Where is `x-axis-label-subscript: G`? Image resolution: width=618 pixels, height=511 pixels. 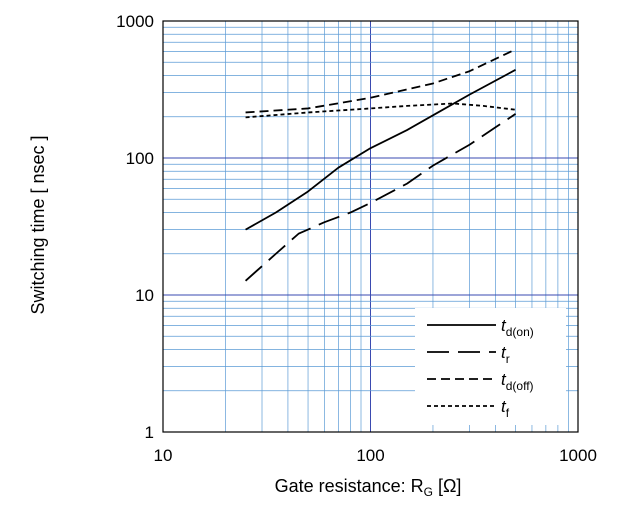 x-axis-label-subscript: G is located at coordinates (428, 492).